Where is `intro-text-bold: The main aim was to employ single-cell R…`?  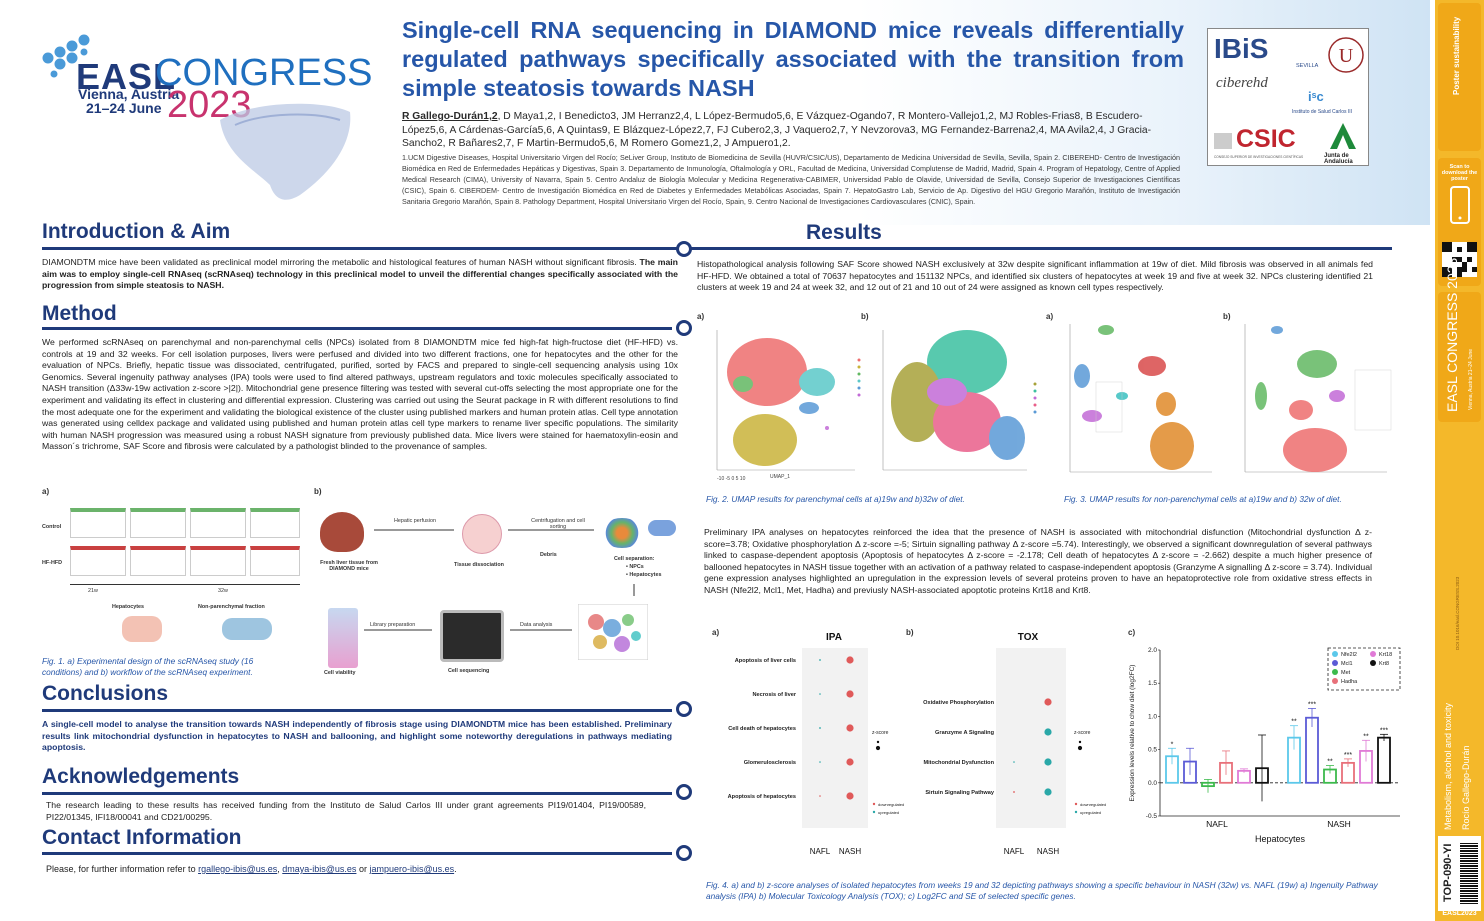 intro-text-bold: The main aim was to employ single-cell R… is located at coordinates (360, 274).